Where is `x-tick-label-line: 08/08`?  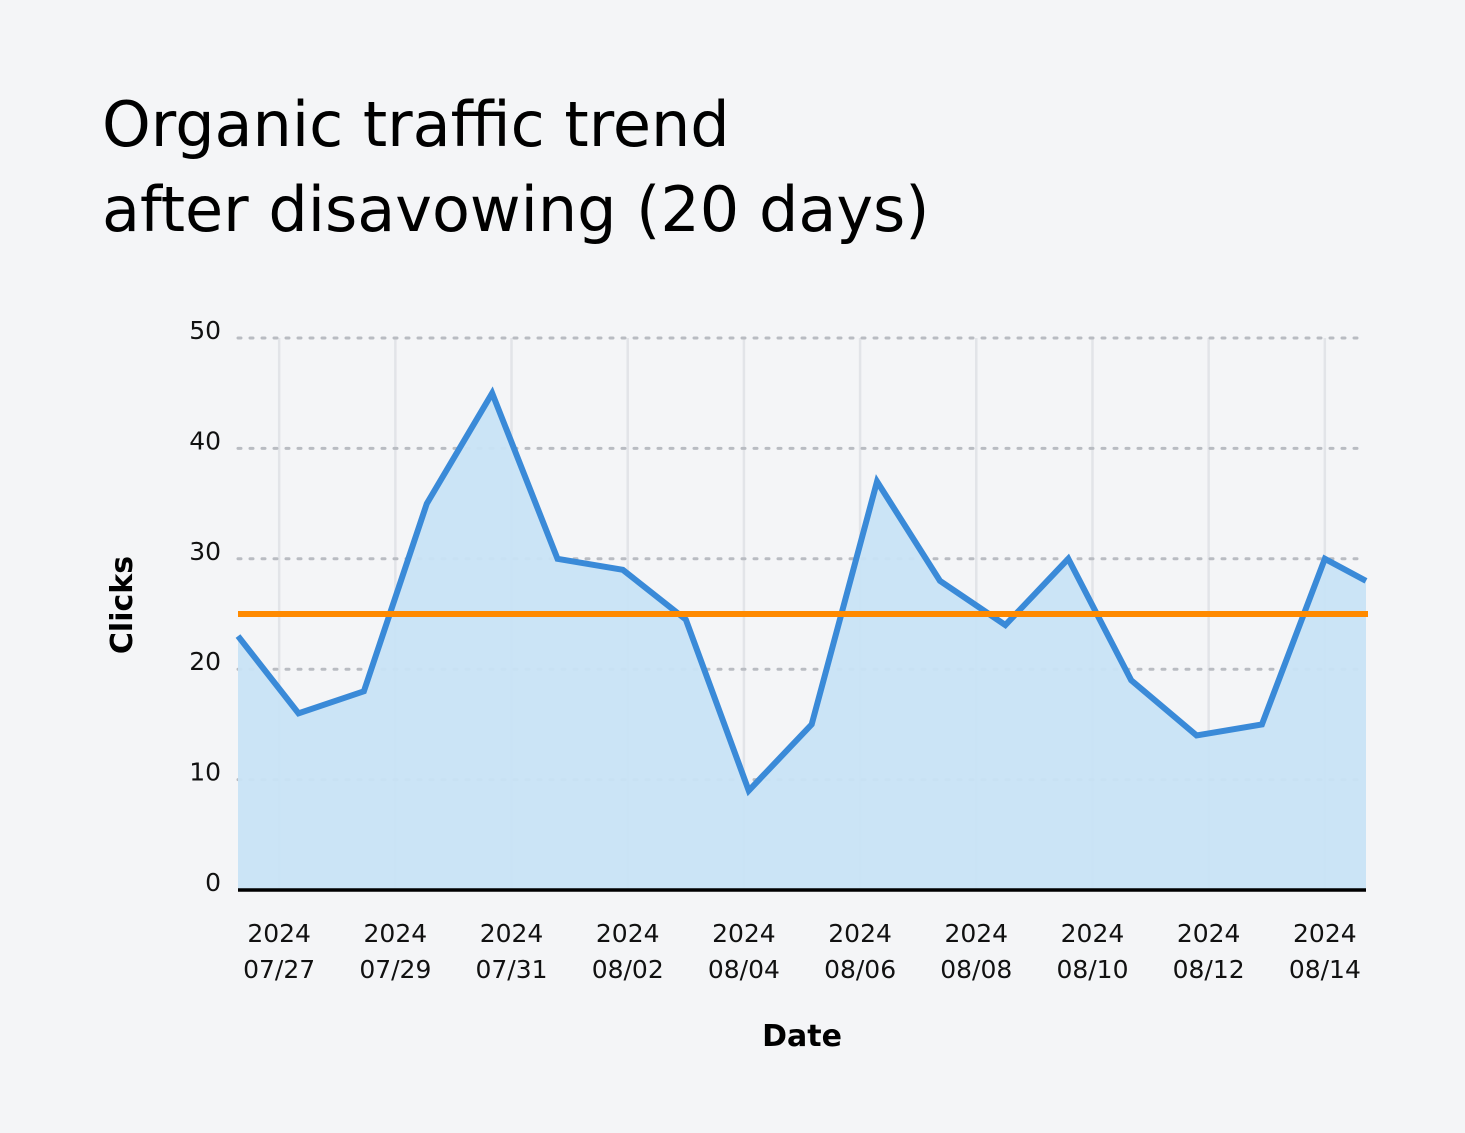 x-tick-label-line: 08/08 is located at coordinates (976, 969).